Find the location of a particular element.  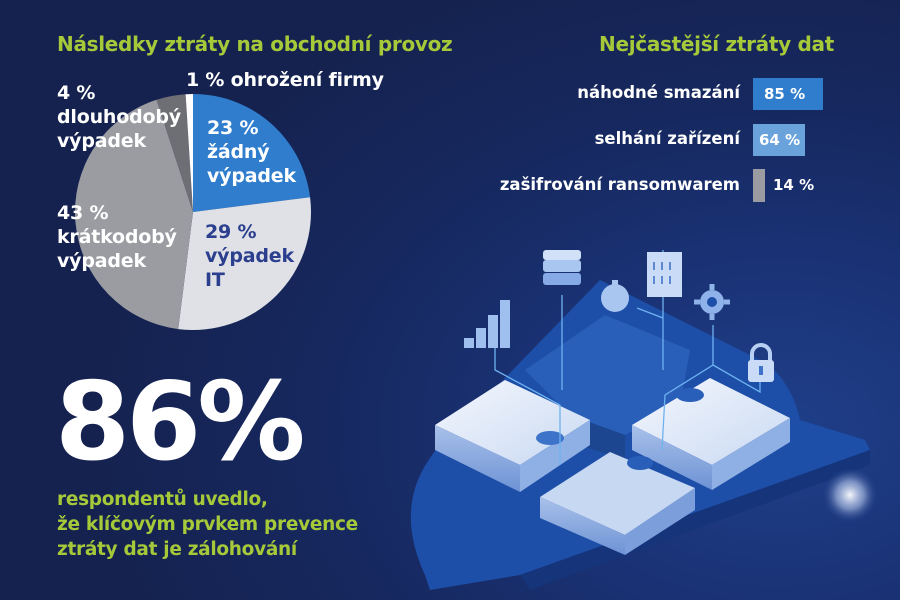

pie-label-short-outage: 43 % krátkodobý výpadek is located at coordinates (117, 237).